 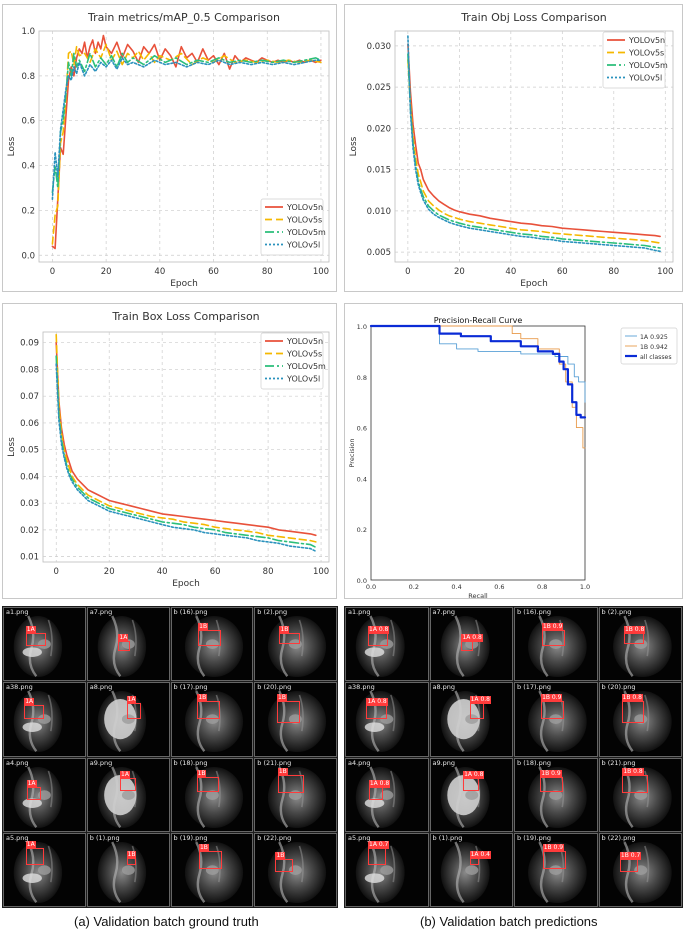 I want to click on y-tick-label: 0.005, so click(x=379, y=253).